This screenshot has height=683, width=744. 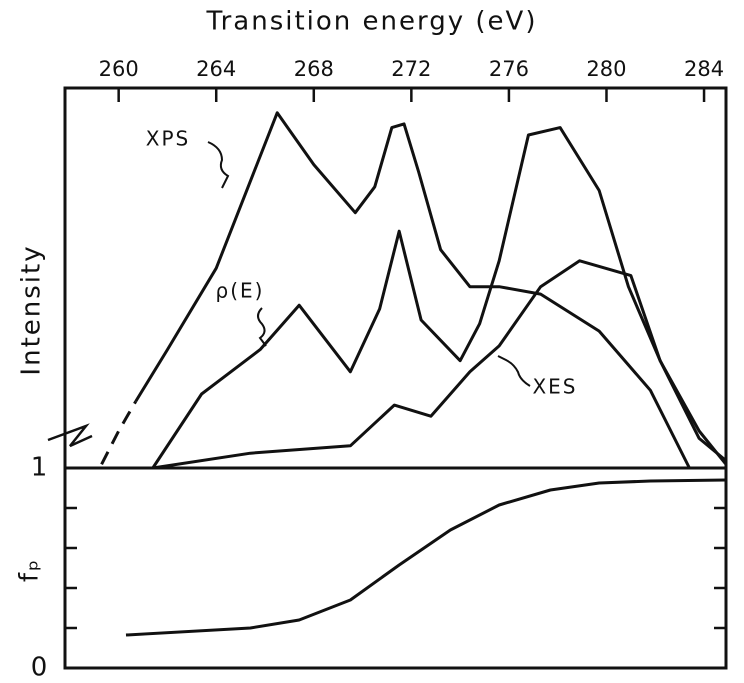 I want to click on x-tick-label: 284, so click(x=704, y=69).